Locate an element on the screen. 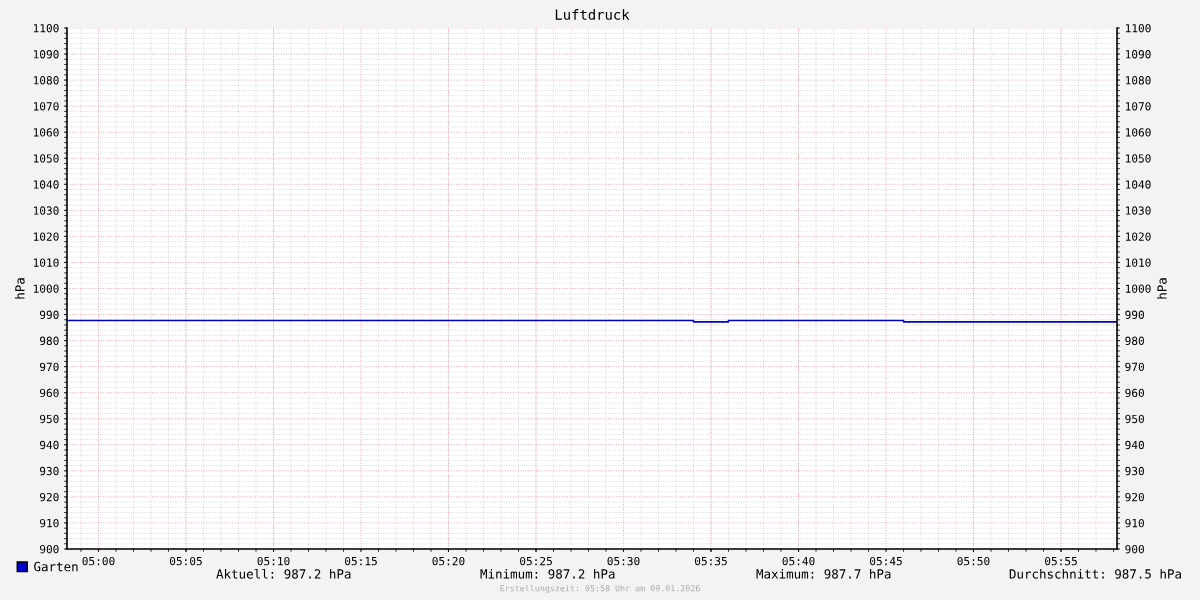 The image size is (1200, 600). y-tick-label: 980 is located at coordinates (49, 341).